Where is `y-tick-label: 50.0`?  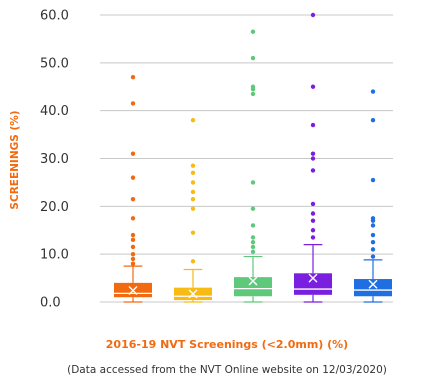
y-tick-label: 50.0 is located at coordinates (54, 63).